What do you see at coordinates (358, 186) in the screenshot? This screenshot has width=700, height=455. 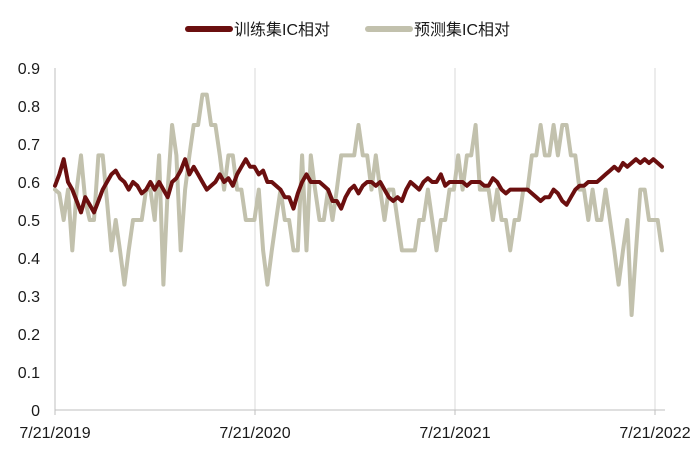 I see `series-line-train` at bounding box center [358, 186].